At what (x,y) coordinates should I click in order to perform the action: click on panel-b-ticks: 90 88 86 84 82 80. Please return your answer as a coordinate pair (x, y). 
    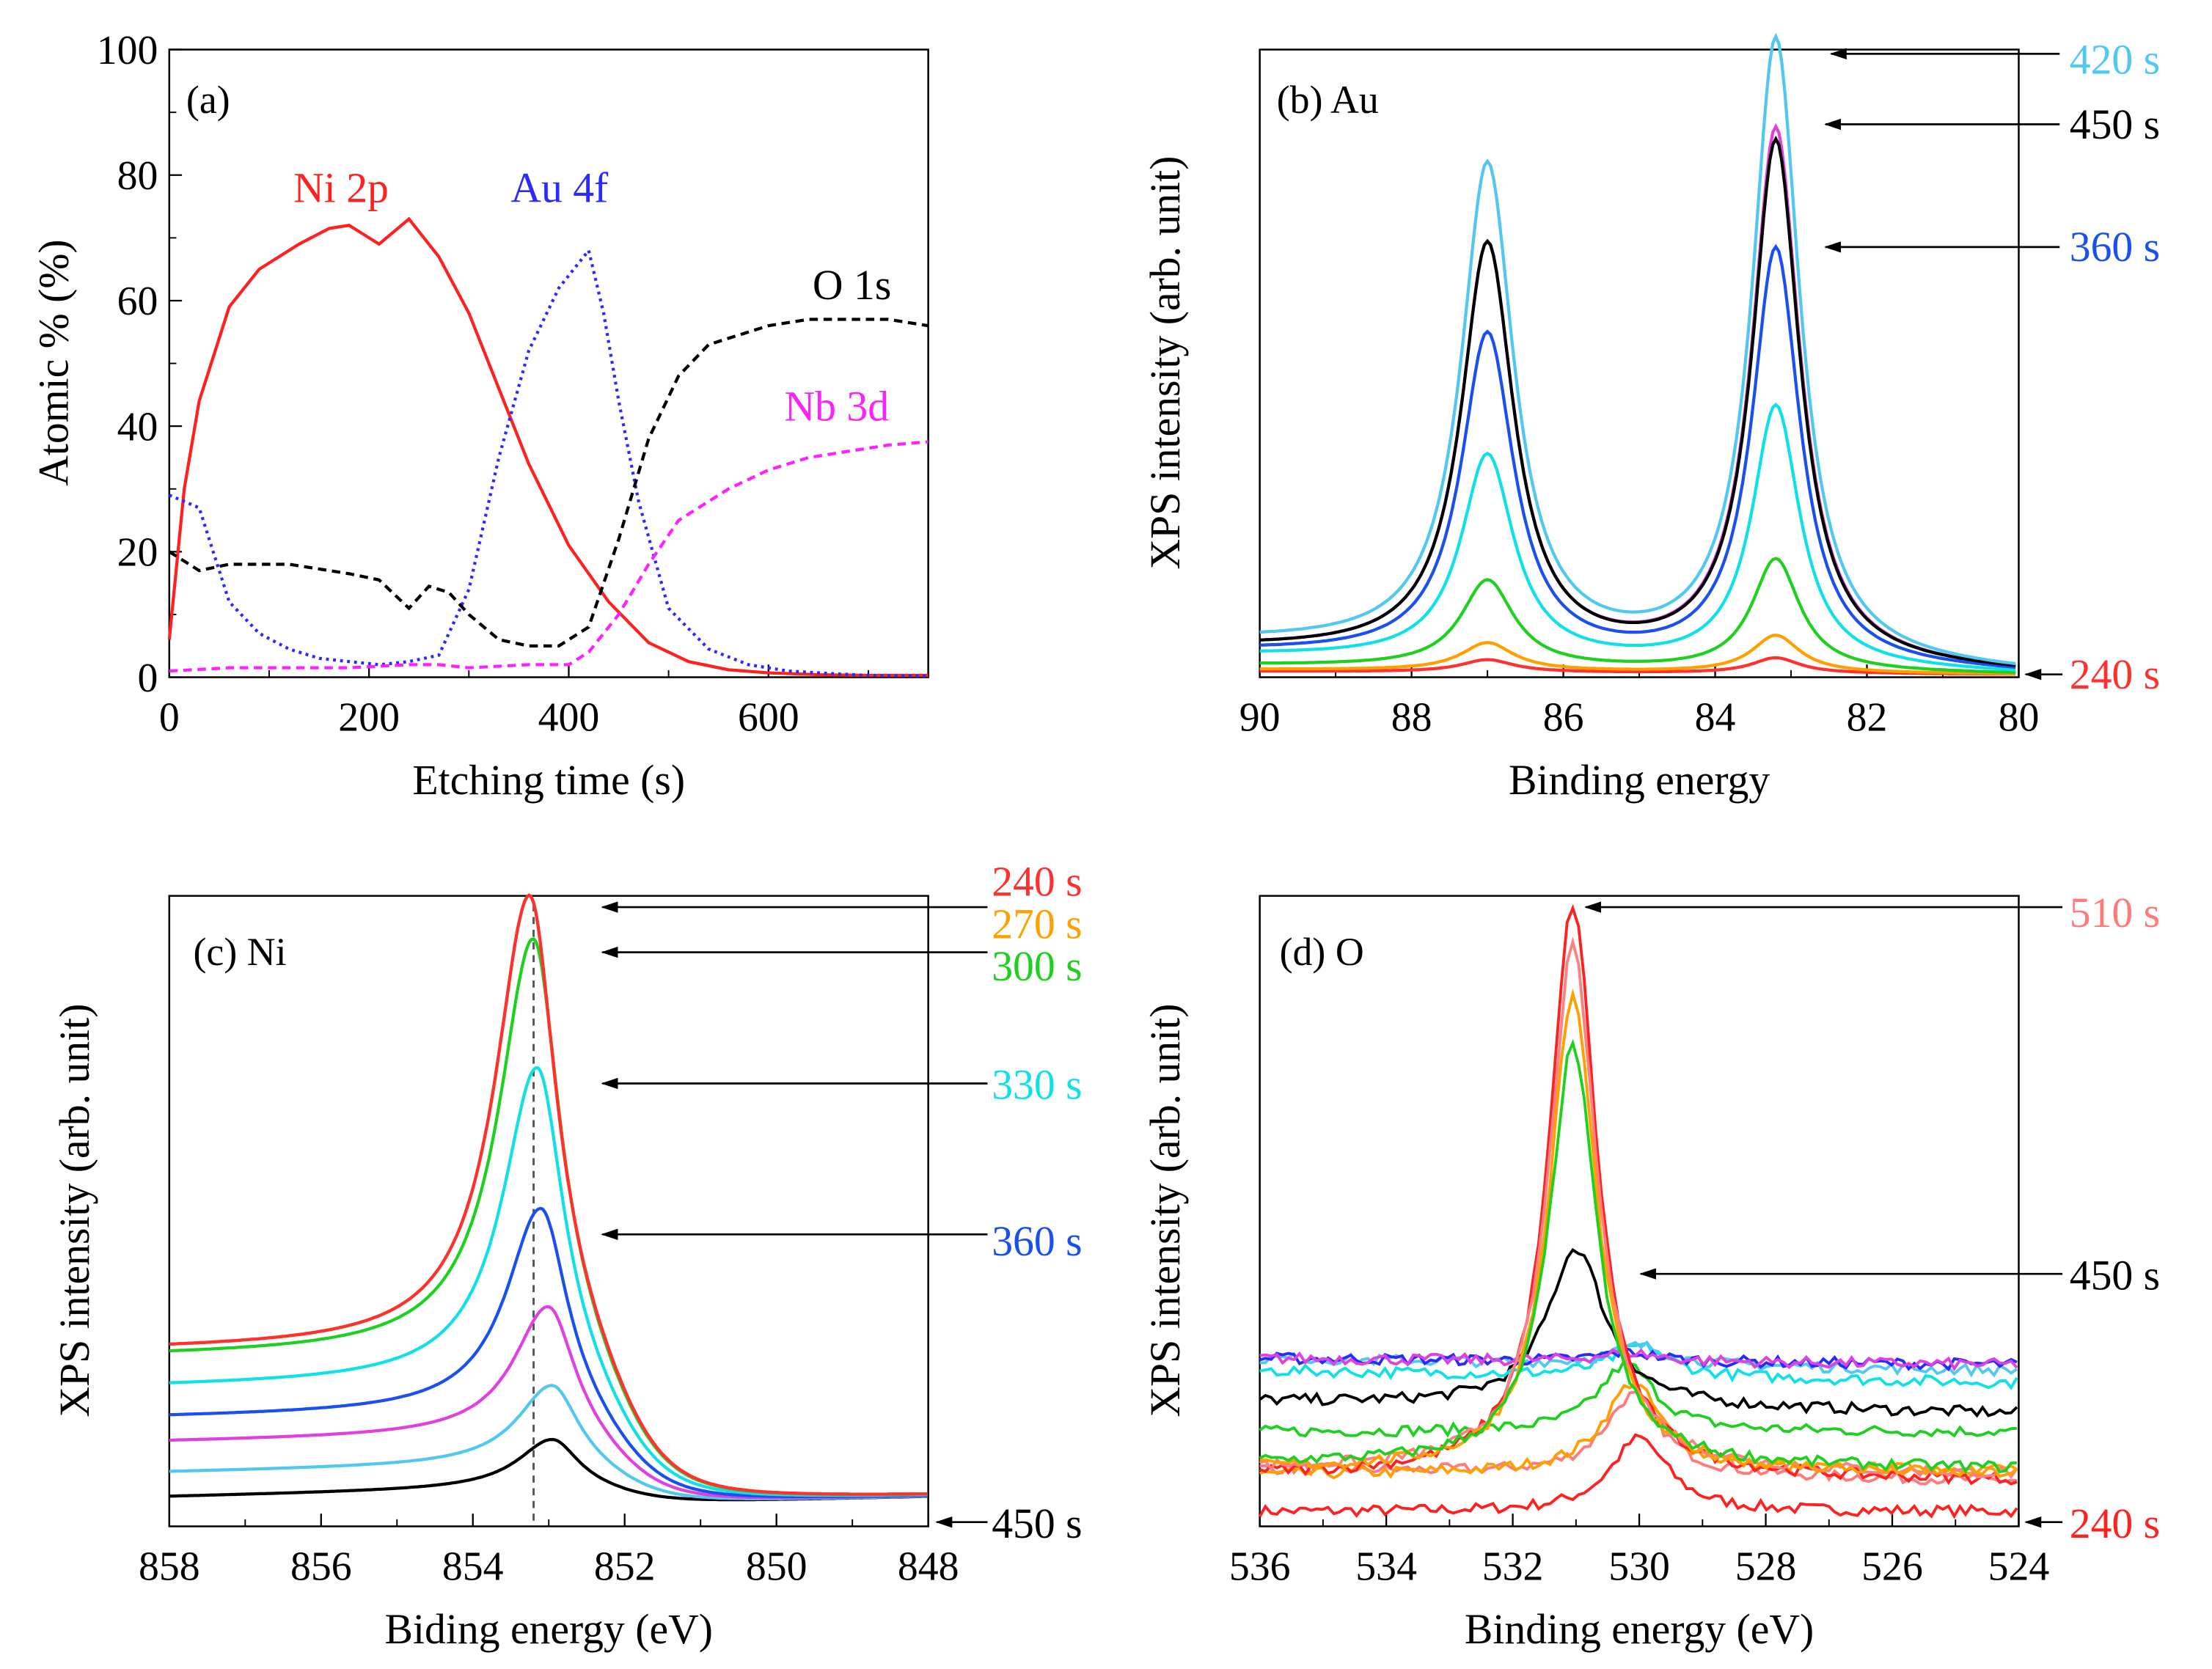
    Looking at the image, I should click on (1640, 702).